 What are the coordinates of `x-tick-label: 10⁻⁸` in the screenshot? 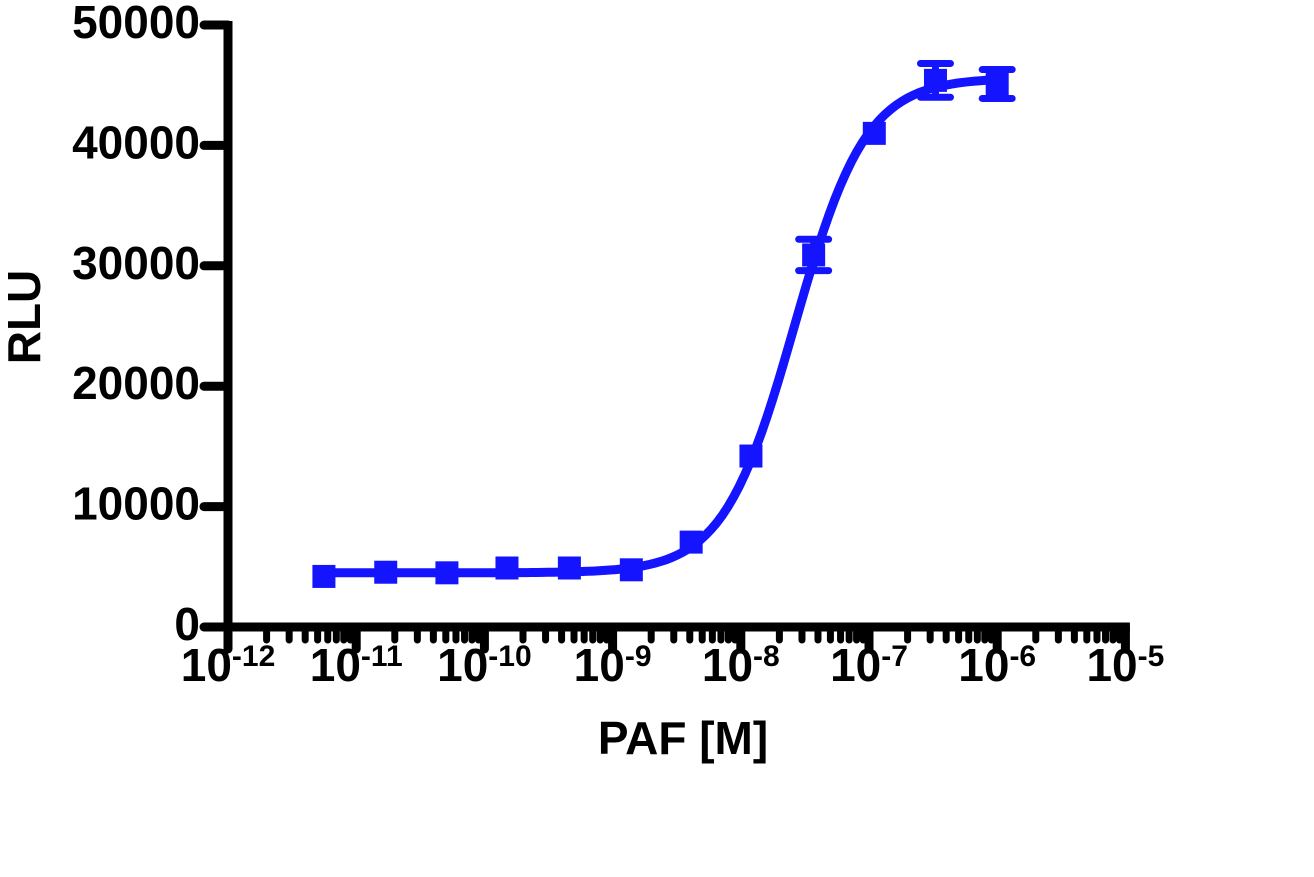 It's located at (741, 665).